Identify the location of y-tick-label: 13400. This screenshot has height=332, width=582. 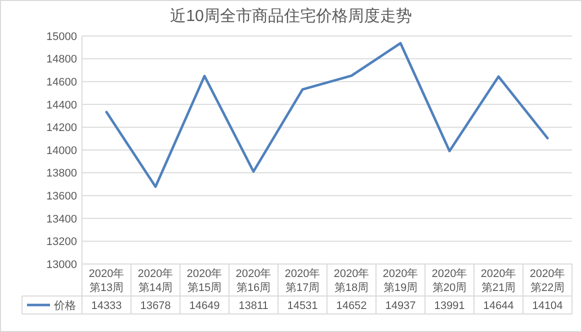
(61, 219).